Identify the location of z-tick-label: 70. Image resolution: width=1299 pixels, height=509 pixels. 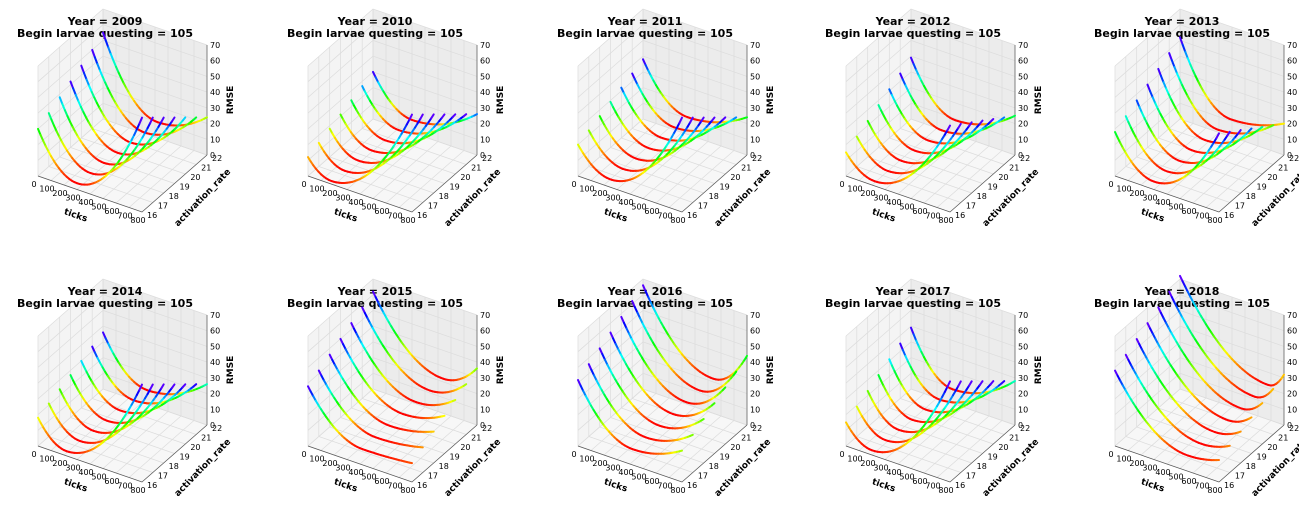
(215, 45).